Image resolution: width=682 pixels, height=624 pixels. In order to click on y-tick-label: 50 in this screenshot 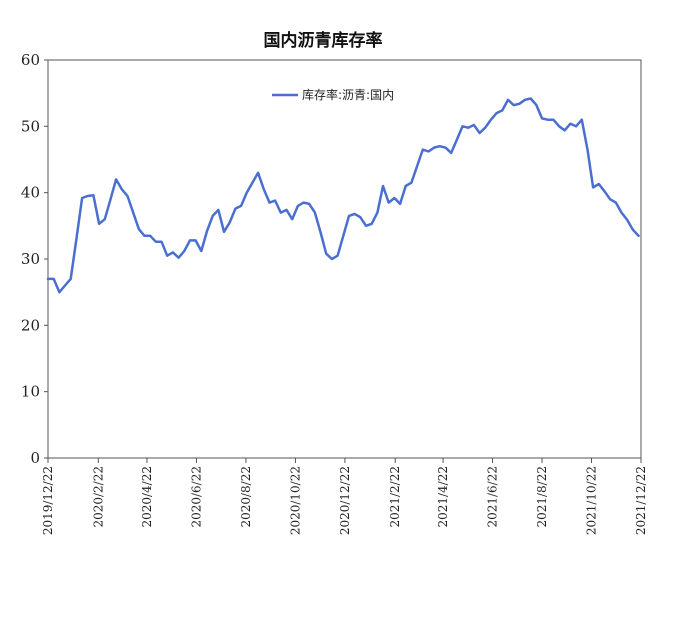, I will do `click(30, 126)`.